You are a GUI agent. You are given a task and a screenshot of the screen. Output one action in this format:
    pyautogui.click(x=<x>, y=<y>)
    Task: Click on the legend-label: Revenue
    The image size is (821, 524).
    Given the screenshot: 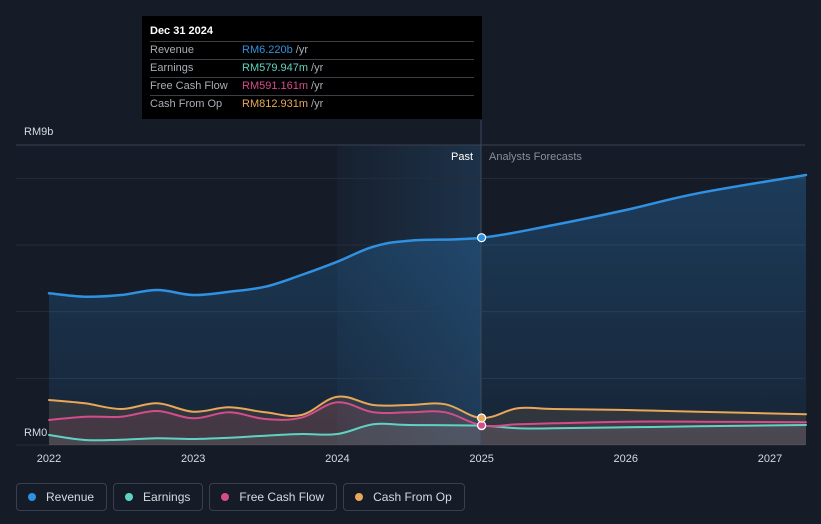 What is the action you would take?
    pyautogui.click(x=70, y=497)
    